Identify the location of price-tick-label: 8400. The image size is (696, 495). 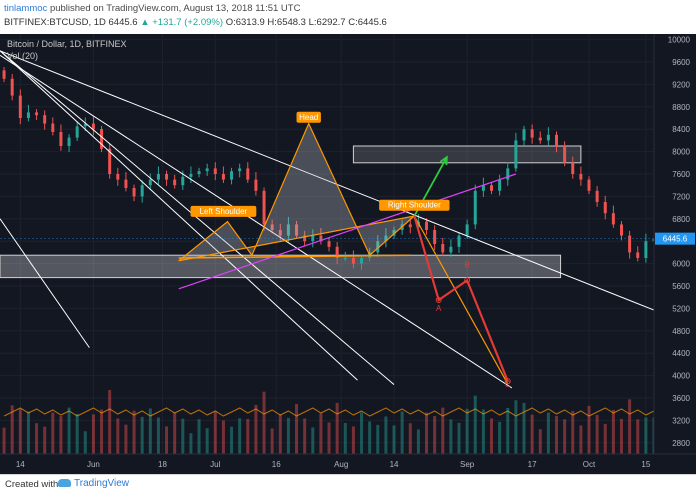
(681, 129).